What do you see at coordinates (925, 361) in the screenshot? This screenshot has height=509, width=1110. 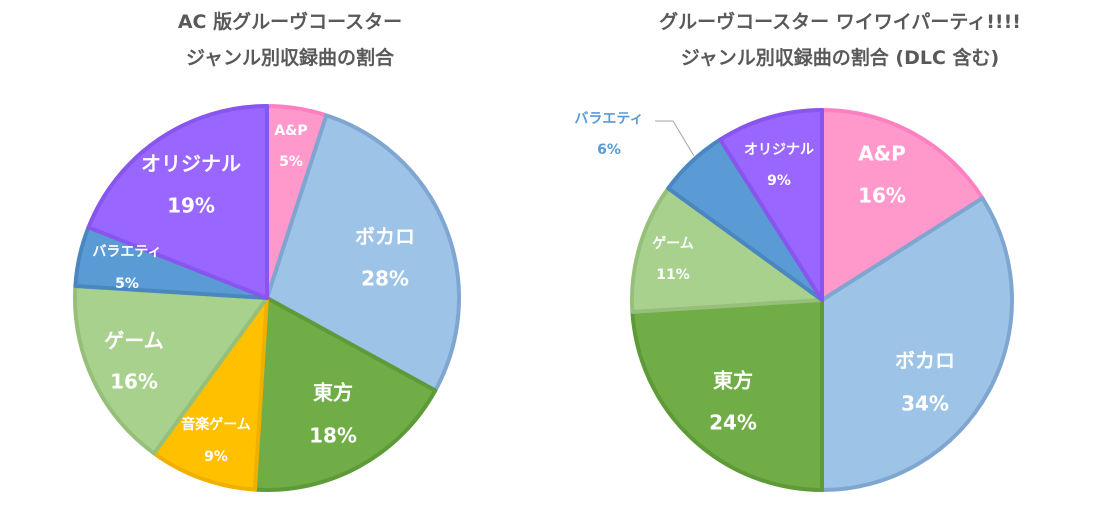 I see `slice-label-party-1: ボカロ` at bounding box center [925, 361].